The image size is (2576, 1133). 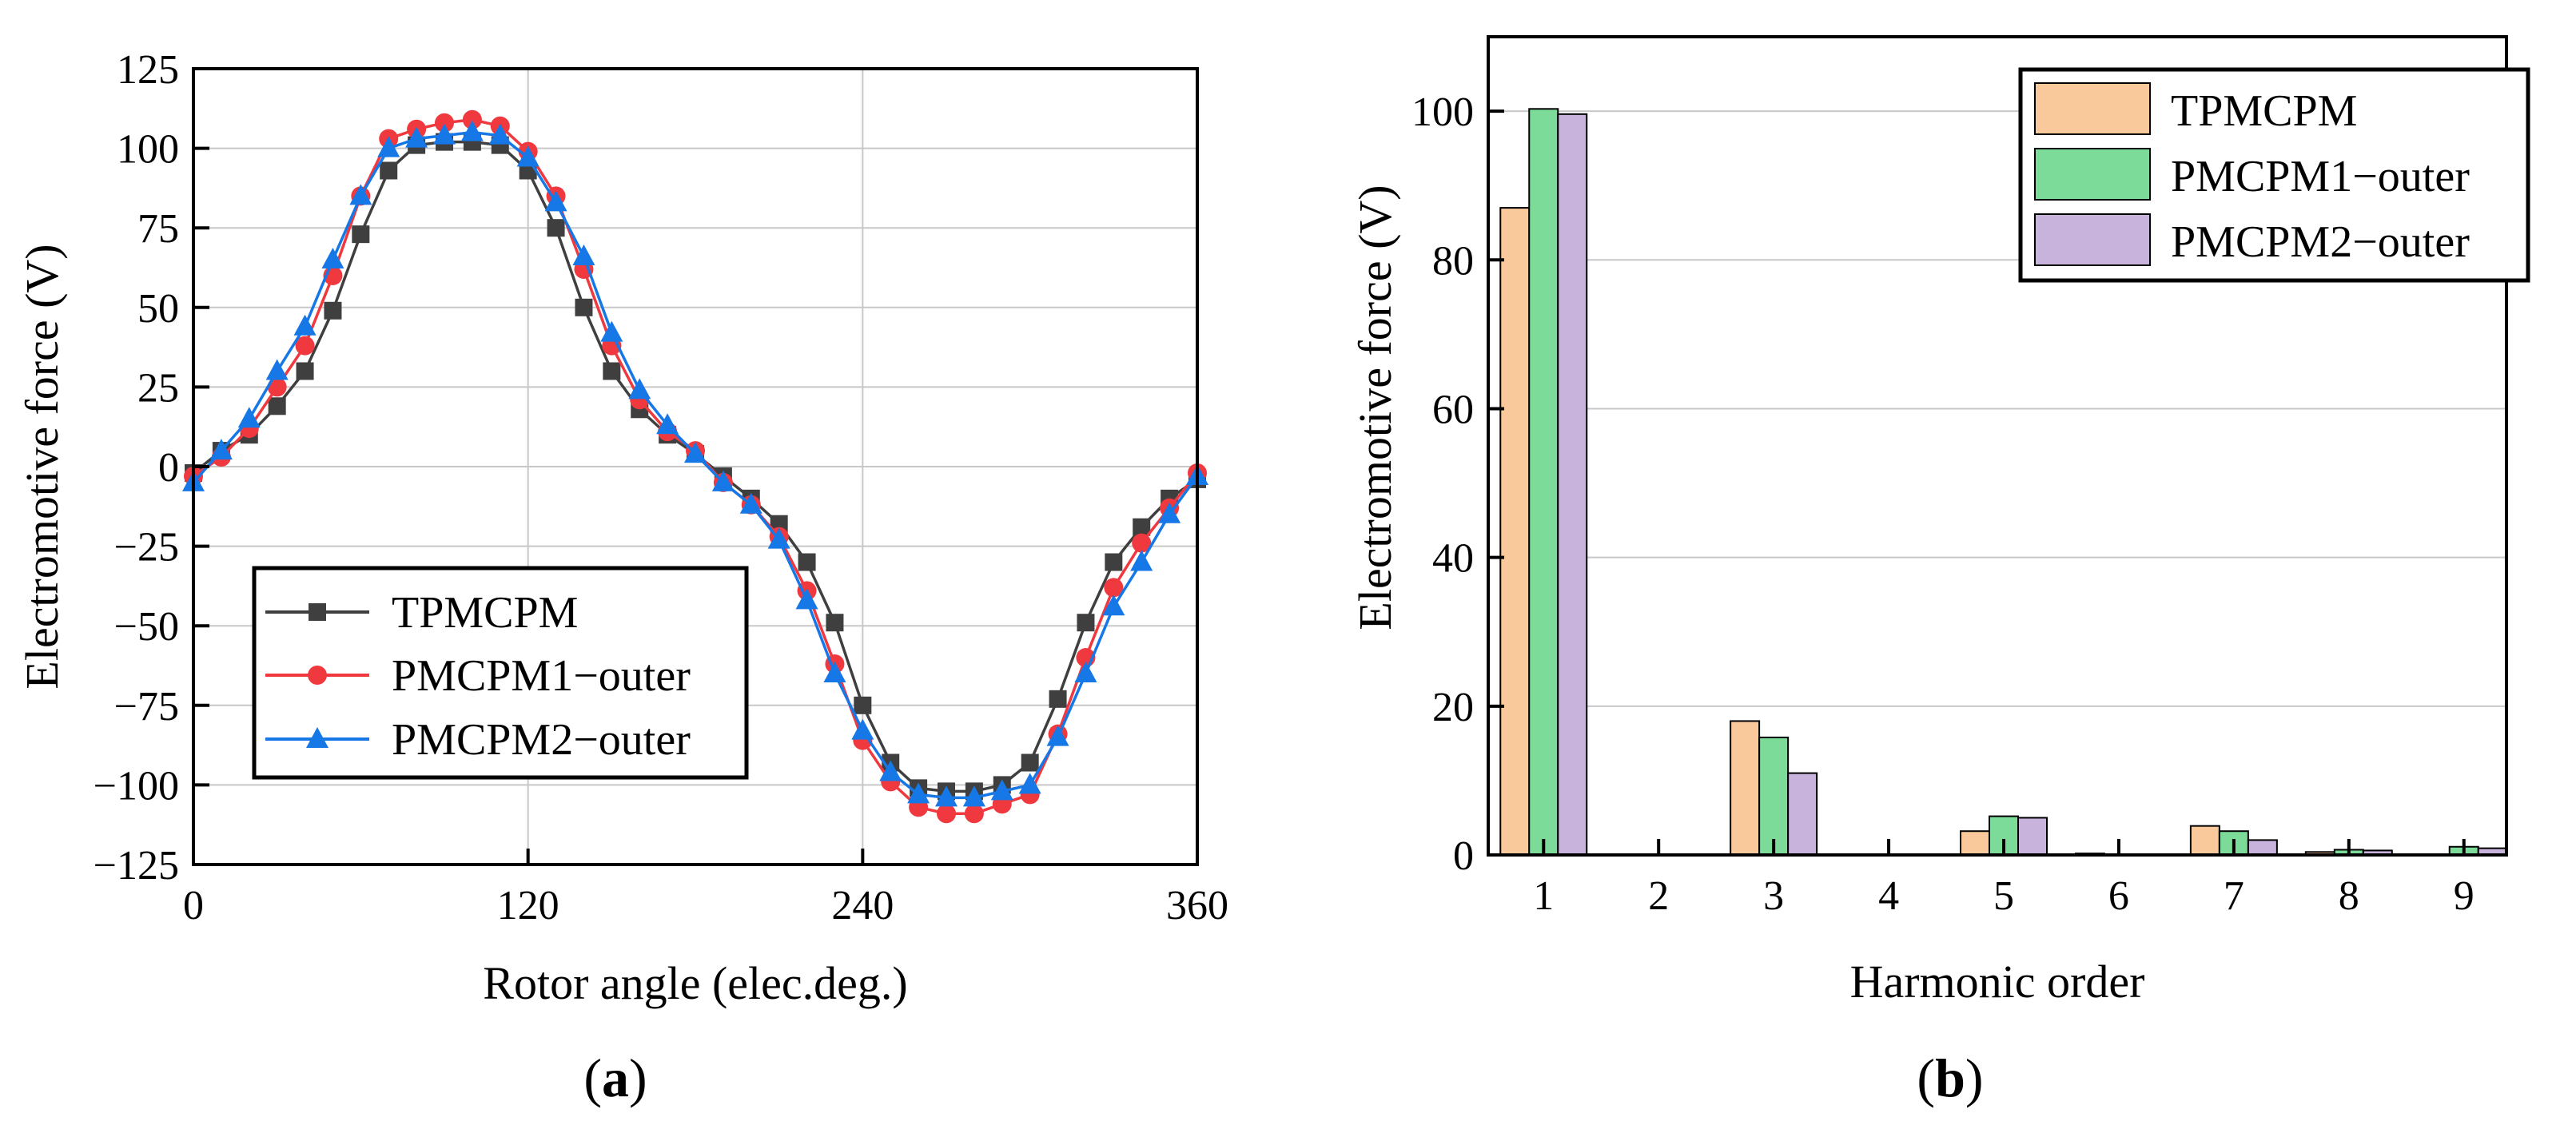 I want to click on legend-swatch-pmcpm1-b, so click(x=2092, y=174).